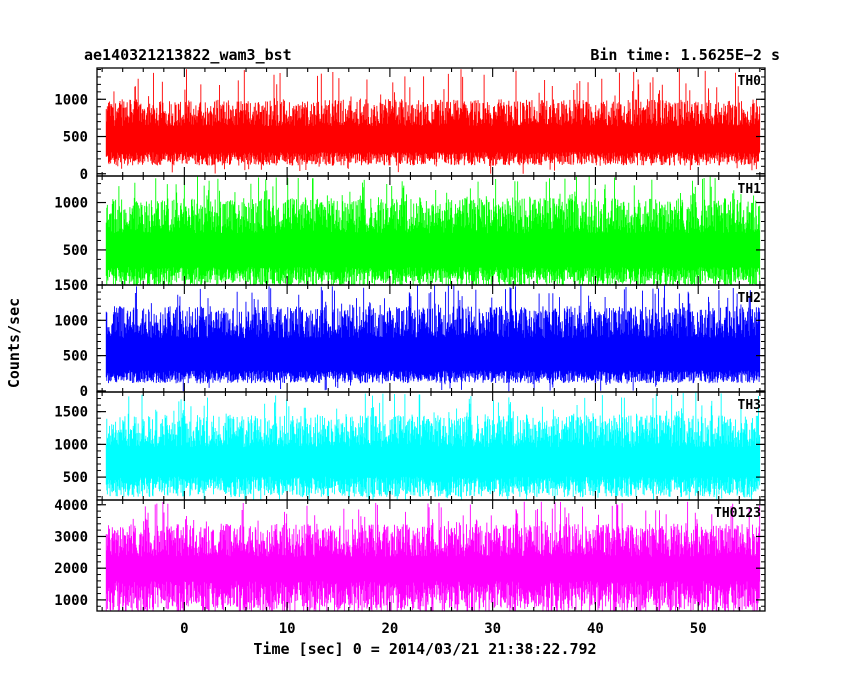  Describe the element at coordinates (389, 629) in the screenshot. I see `x-tick-label: 20` at that location.